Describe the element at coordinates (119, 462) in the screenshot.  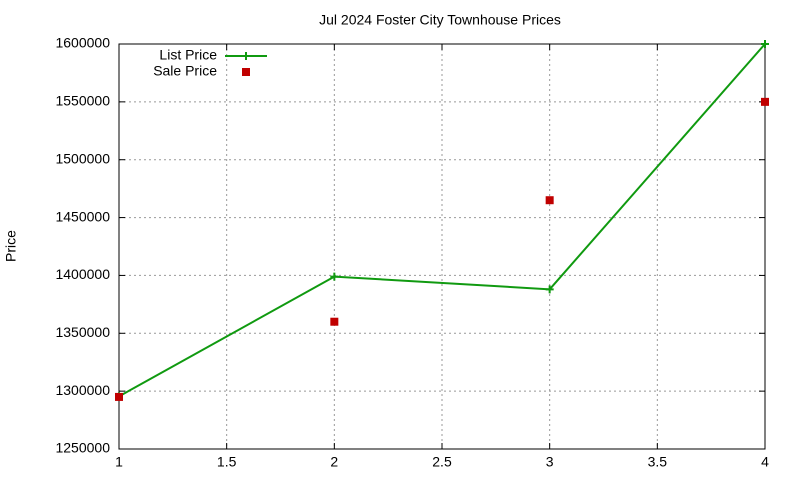
I see `x-tick-label: 1` at that location.